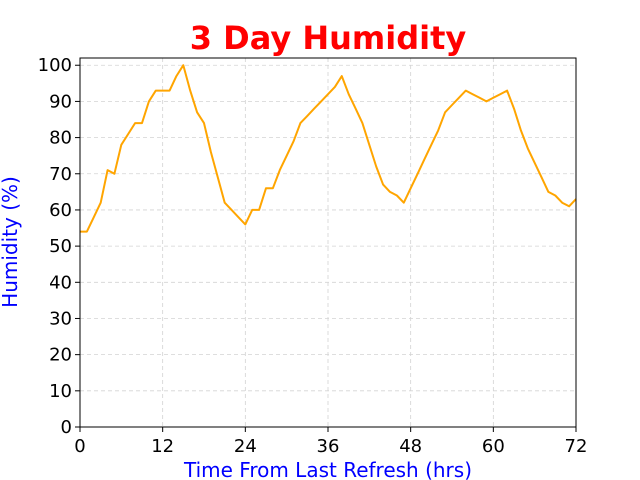  Describe the element at coordinates (327, 469) in the screenshot. I see `x-axis-label: Time From Last Refresh (hrs)` at that location.